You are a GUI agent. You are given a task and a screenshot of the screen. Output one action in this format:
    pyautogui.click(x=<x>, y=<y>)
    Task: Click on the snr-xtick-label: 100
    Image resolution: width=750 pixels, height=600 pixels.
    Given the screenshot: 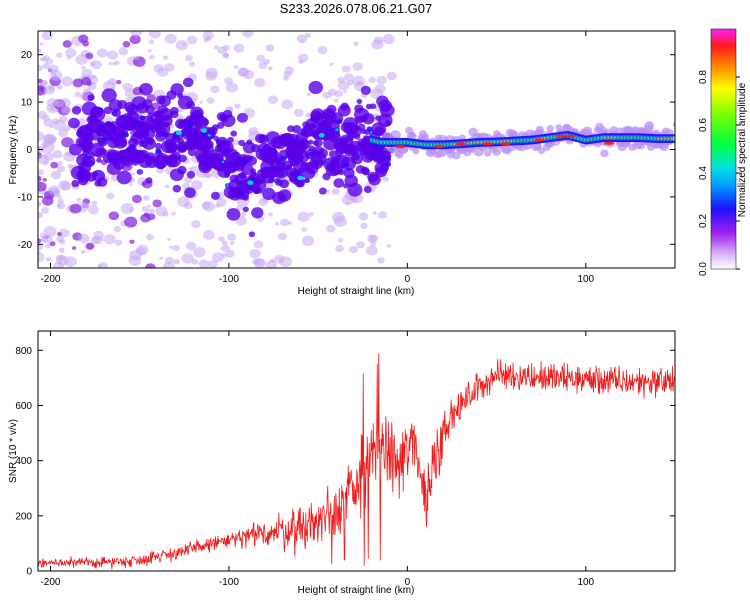 What is the action you would take?
    pyautogui.click(x=585, y=582)
    